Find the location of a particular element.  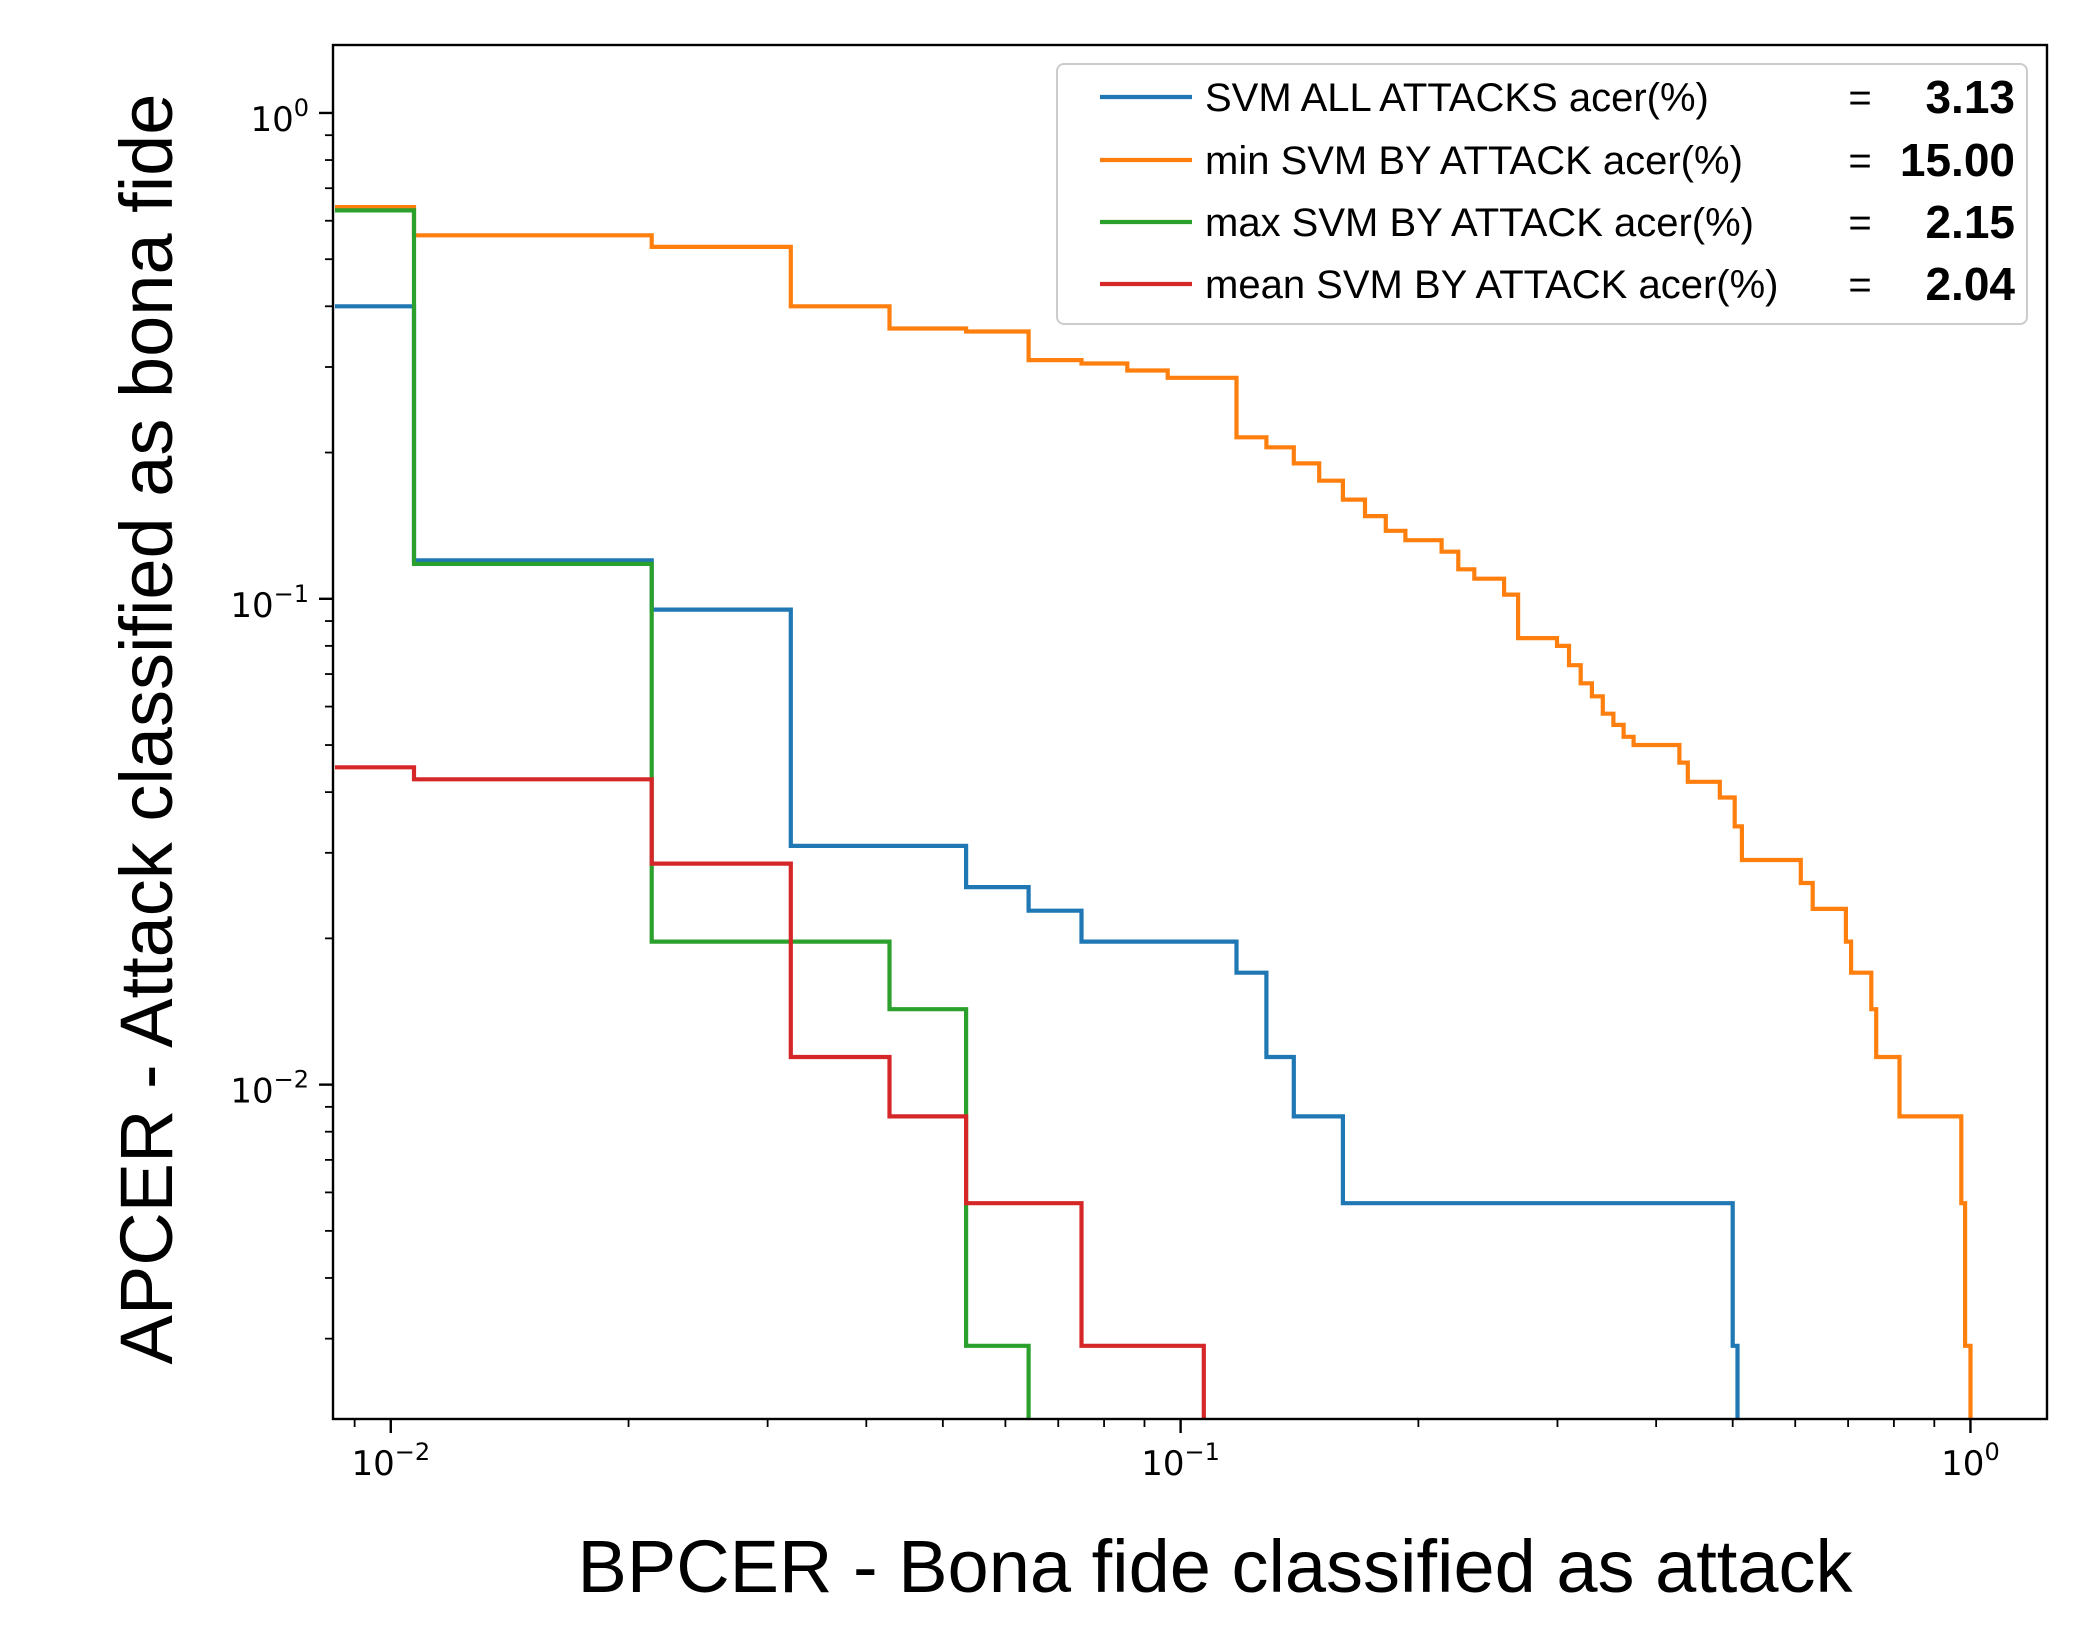

legend-label-2: min SVM BY ATTACK acer(%) is located at coordinates (1474, 161).